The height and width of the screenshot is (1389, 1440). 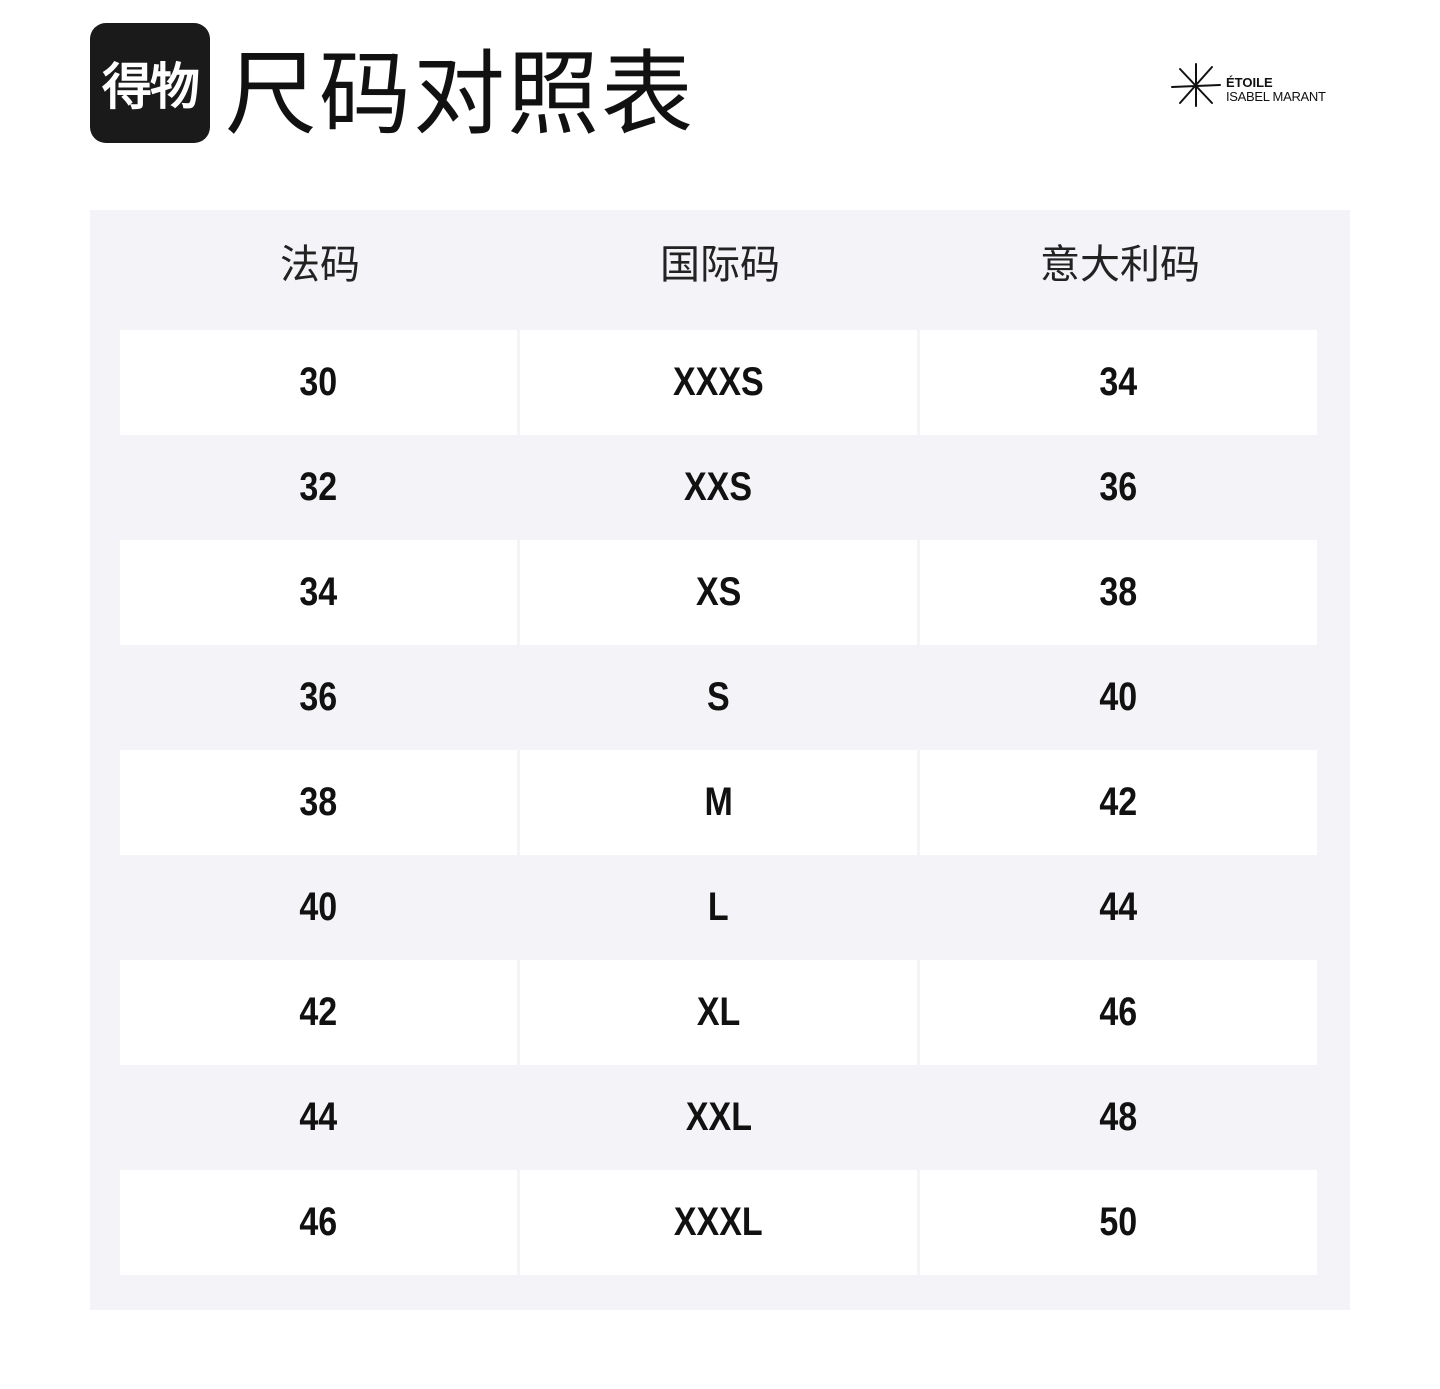 I want to click on cell-value: 32, so click(x=318, y=487).